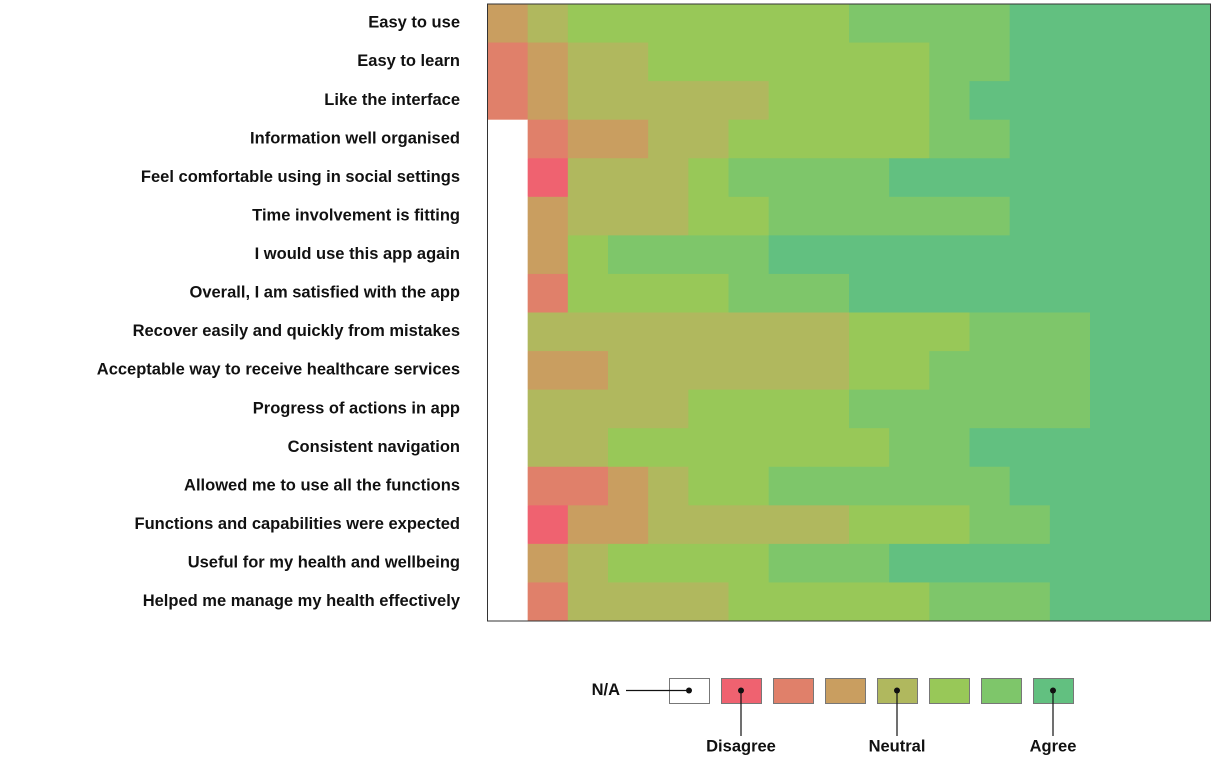  Describe the element at coordinates (297, 524) in the screenshot. I see `row-label: Functions and capabilities were expected` at that location.